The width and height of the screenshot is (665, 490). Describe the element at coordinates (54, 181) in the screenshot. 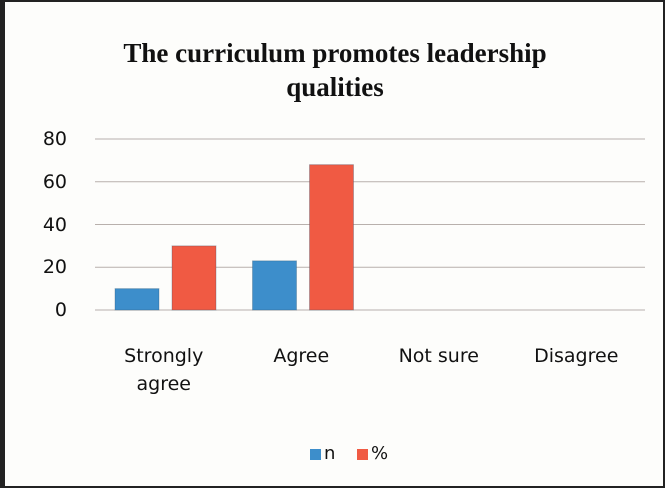

I see `y-tick-label: 60` at that location.